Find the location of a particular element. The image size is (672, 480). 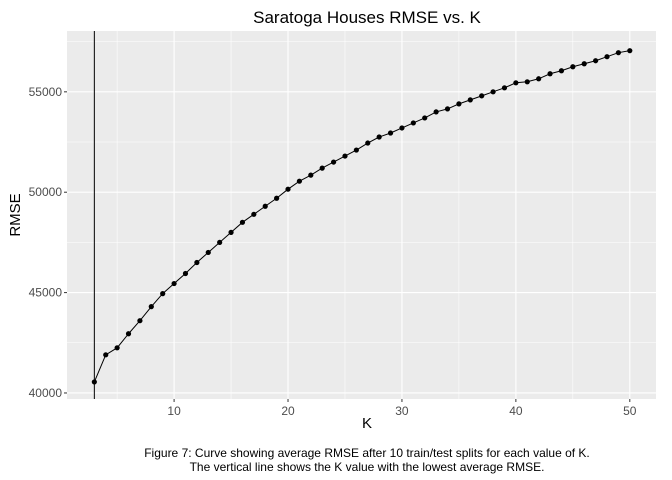

x-axis-ticks: 10 20 30 40 50 is located at coordinates (402, 408).